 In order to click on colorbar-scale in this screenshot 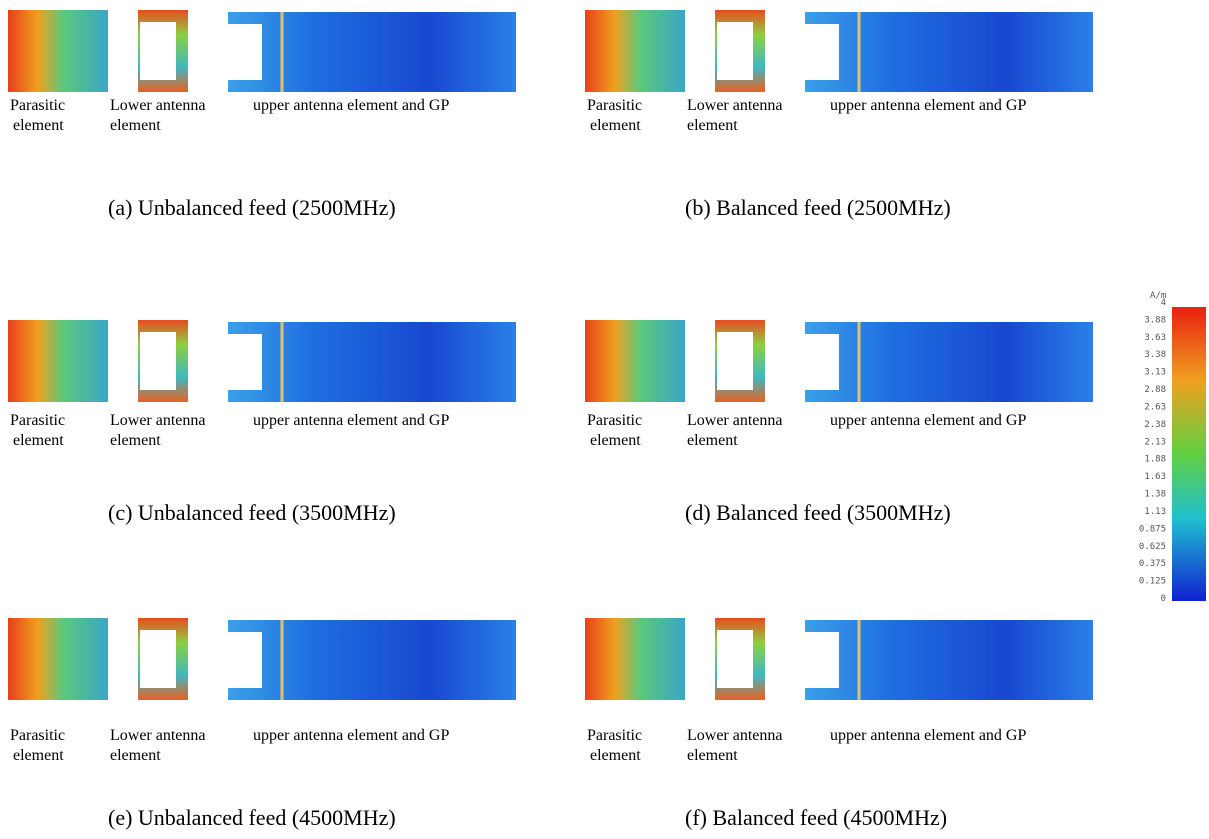, I will do `click(1189, 454)`.